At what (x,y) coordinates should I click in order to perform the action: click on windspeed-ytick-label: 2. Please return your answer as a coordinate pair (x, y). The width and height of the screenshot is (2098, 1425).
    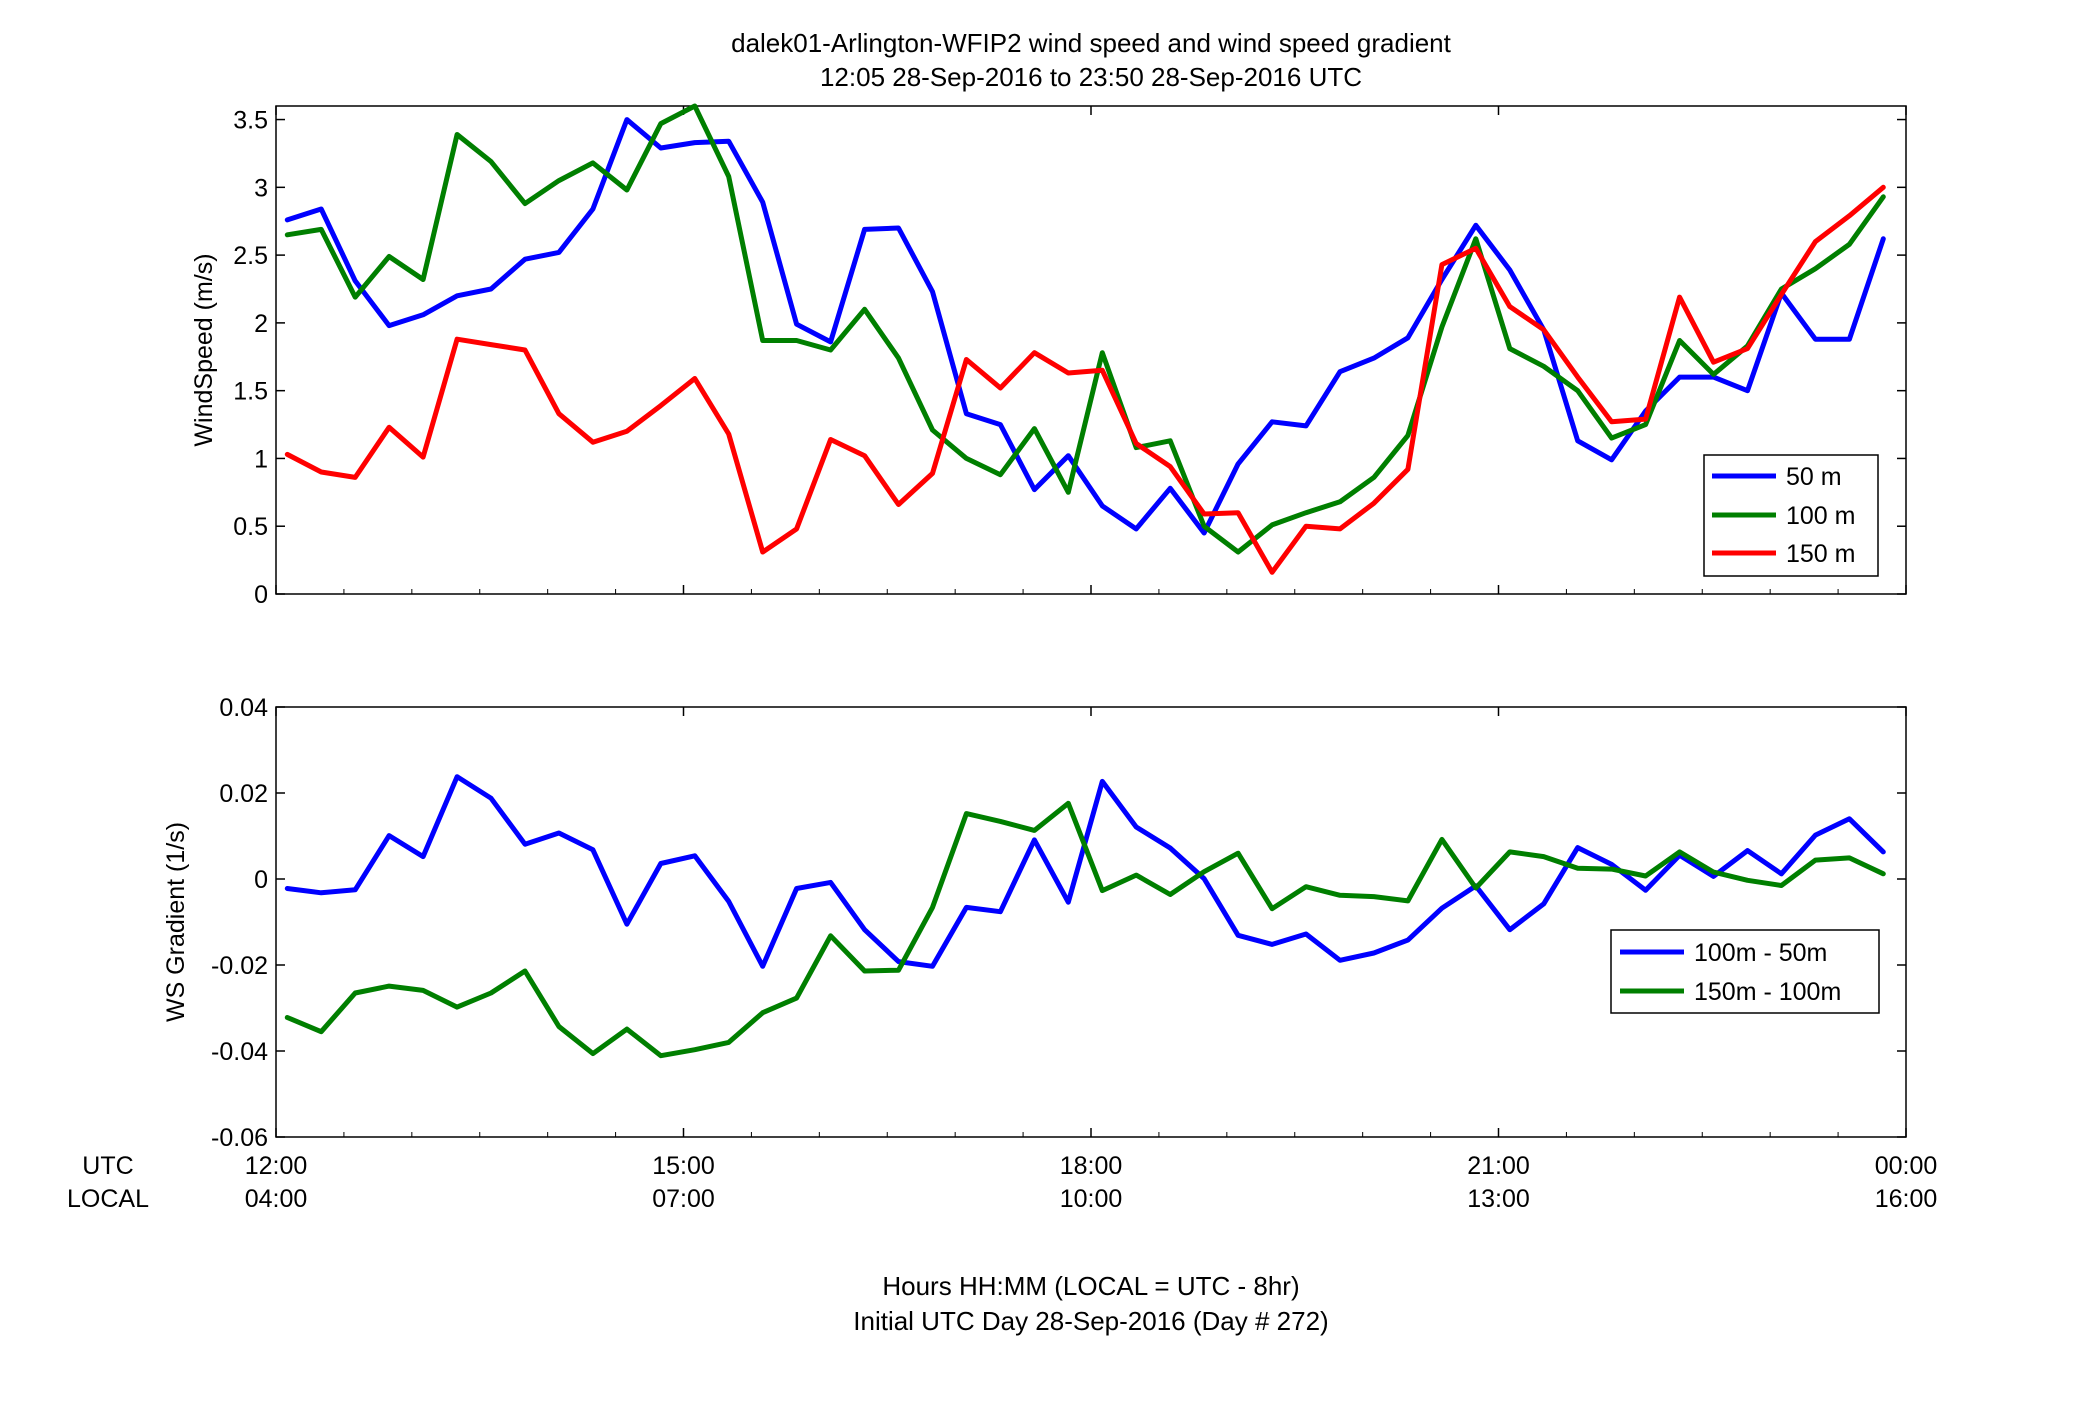
    Looking at the image, I should click on (261, 324).